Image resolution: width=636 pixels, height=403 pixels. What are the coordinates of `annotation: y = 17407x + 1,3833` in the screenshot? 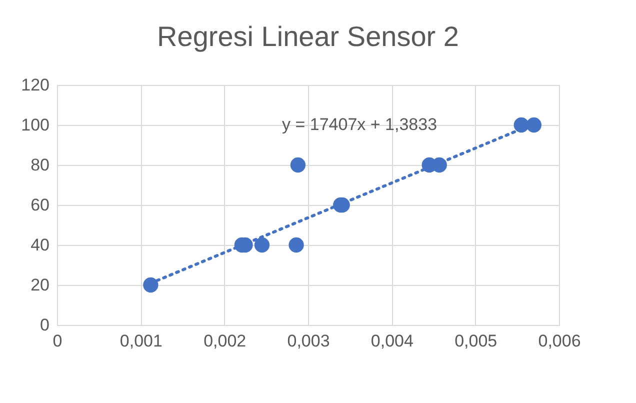 It's located at (360, 124).